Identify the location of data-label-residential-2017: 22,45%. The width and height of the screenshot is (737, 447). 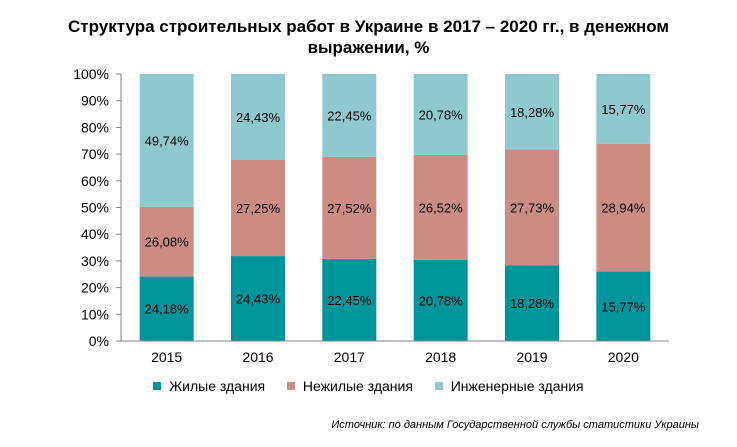
(349, 300).